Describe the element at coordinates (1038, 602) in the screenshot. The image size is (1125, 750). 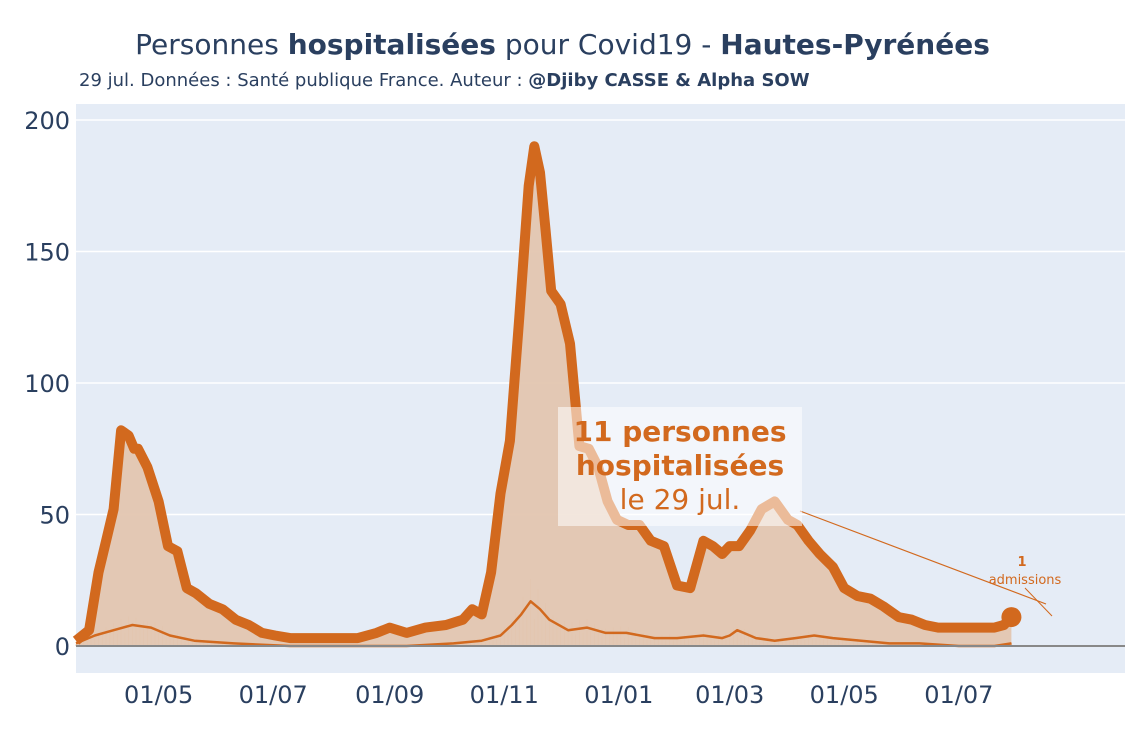
I see `admissions-arrow` at that location.